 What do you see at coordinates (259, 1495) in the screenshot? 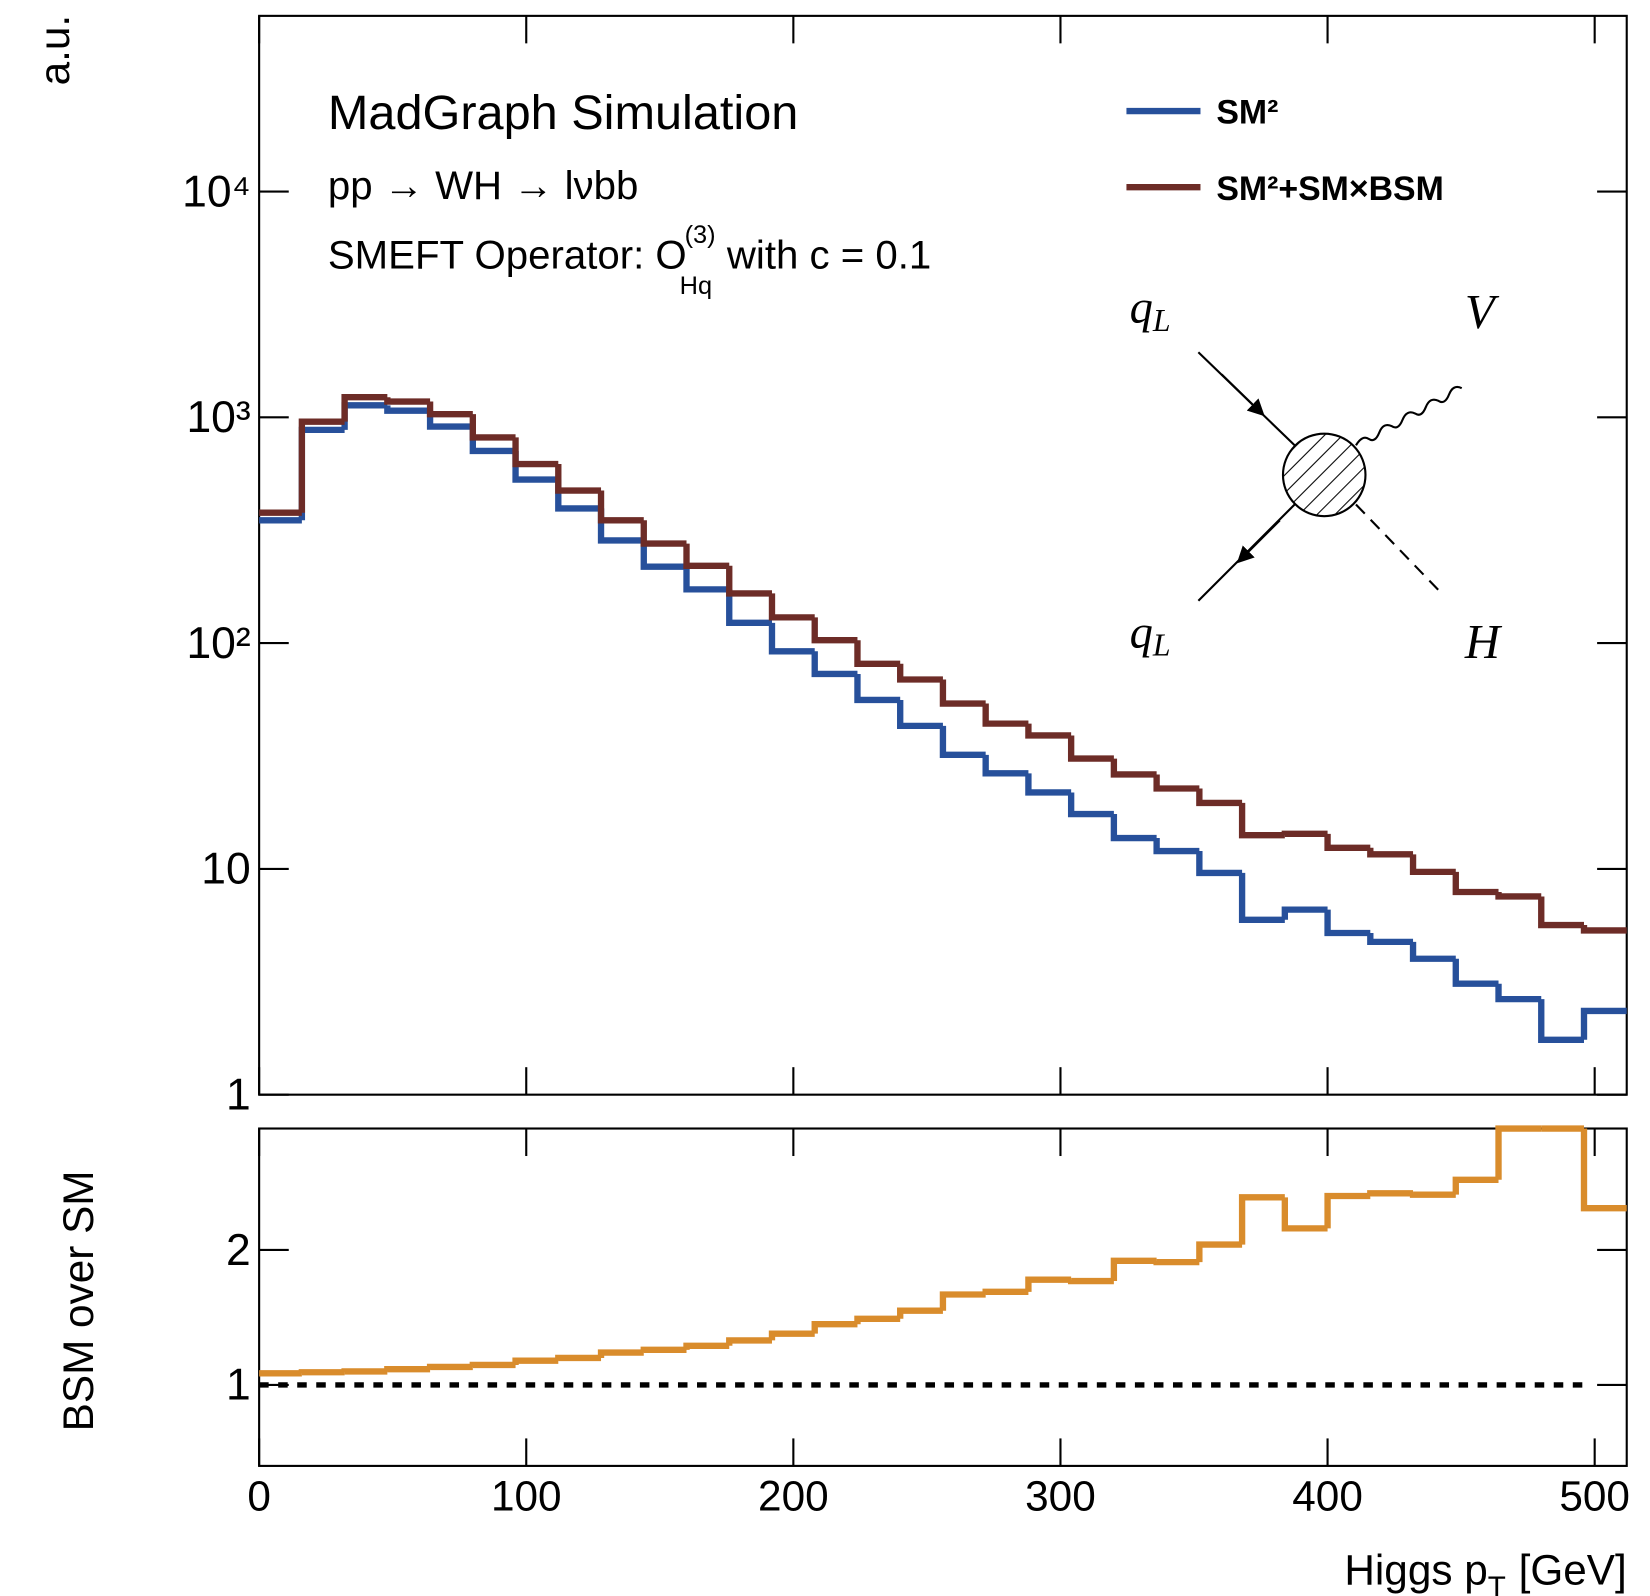
I see `x-tick-label: 0` at bounding box center [259, 1495].